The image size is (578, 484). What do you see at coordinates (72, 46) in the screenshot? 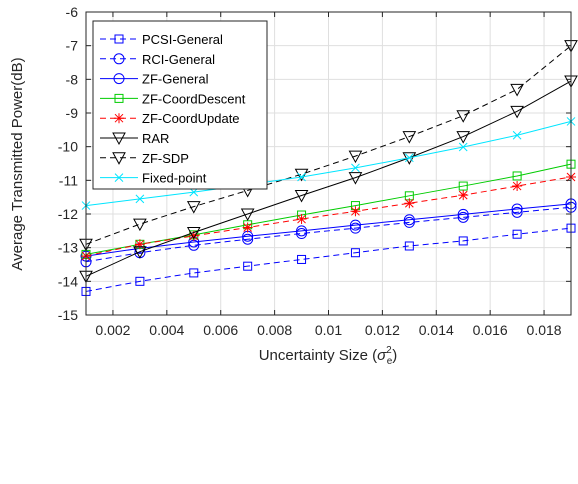
I see `y-tick-label: -7` at bounding box center [72, 46].